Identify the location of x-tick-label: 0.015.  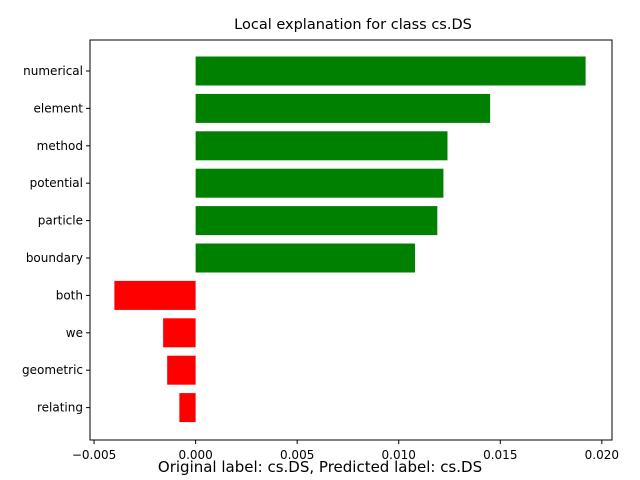
(500, 455).